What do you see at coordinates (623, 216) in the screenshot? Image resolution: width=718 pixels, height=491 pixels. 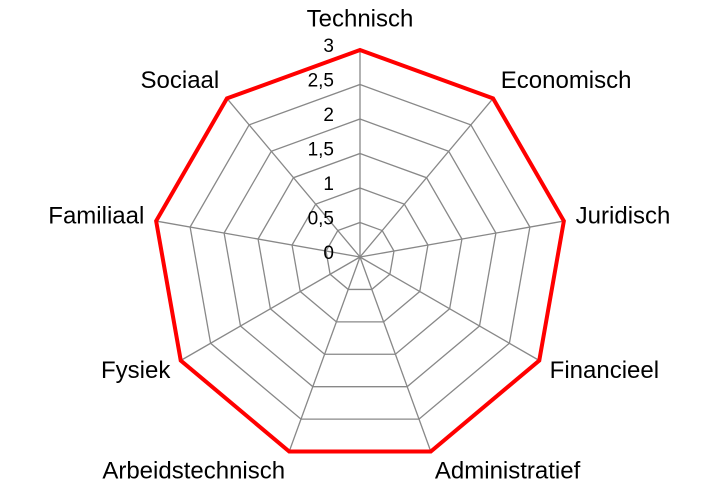 I see `category-label: Juridisch` at bounding box center [623, 216].